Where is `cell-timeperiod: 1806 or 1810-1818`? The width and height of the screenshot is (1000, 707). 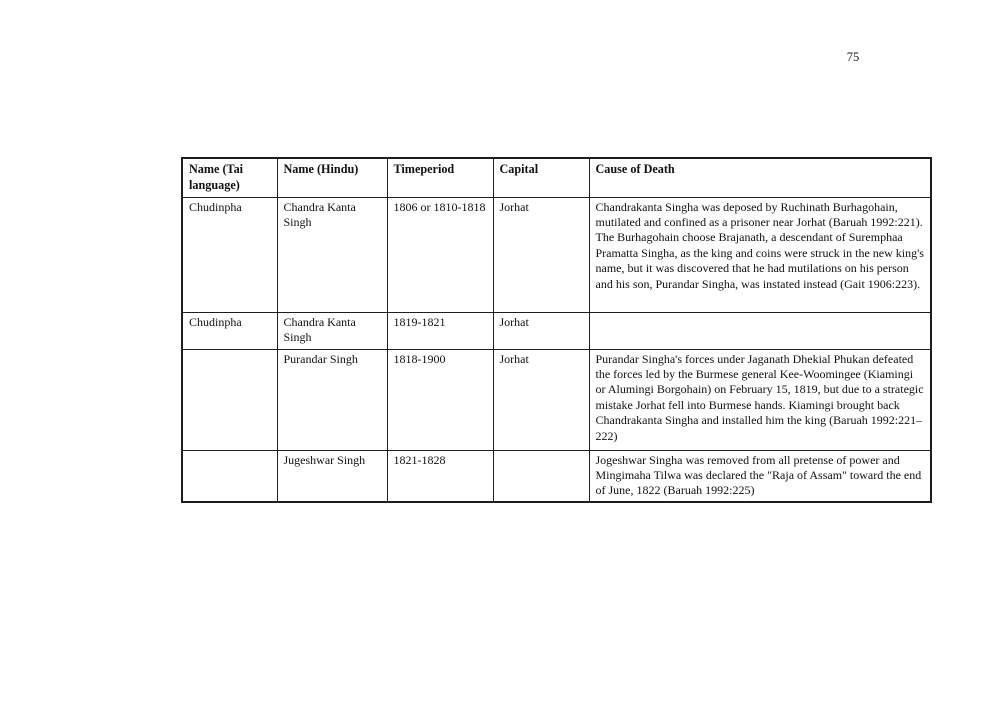 cell-timeperiod: 1806 or 1810-1818 is located at coordinates (440, 254).